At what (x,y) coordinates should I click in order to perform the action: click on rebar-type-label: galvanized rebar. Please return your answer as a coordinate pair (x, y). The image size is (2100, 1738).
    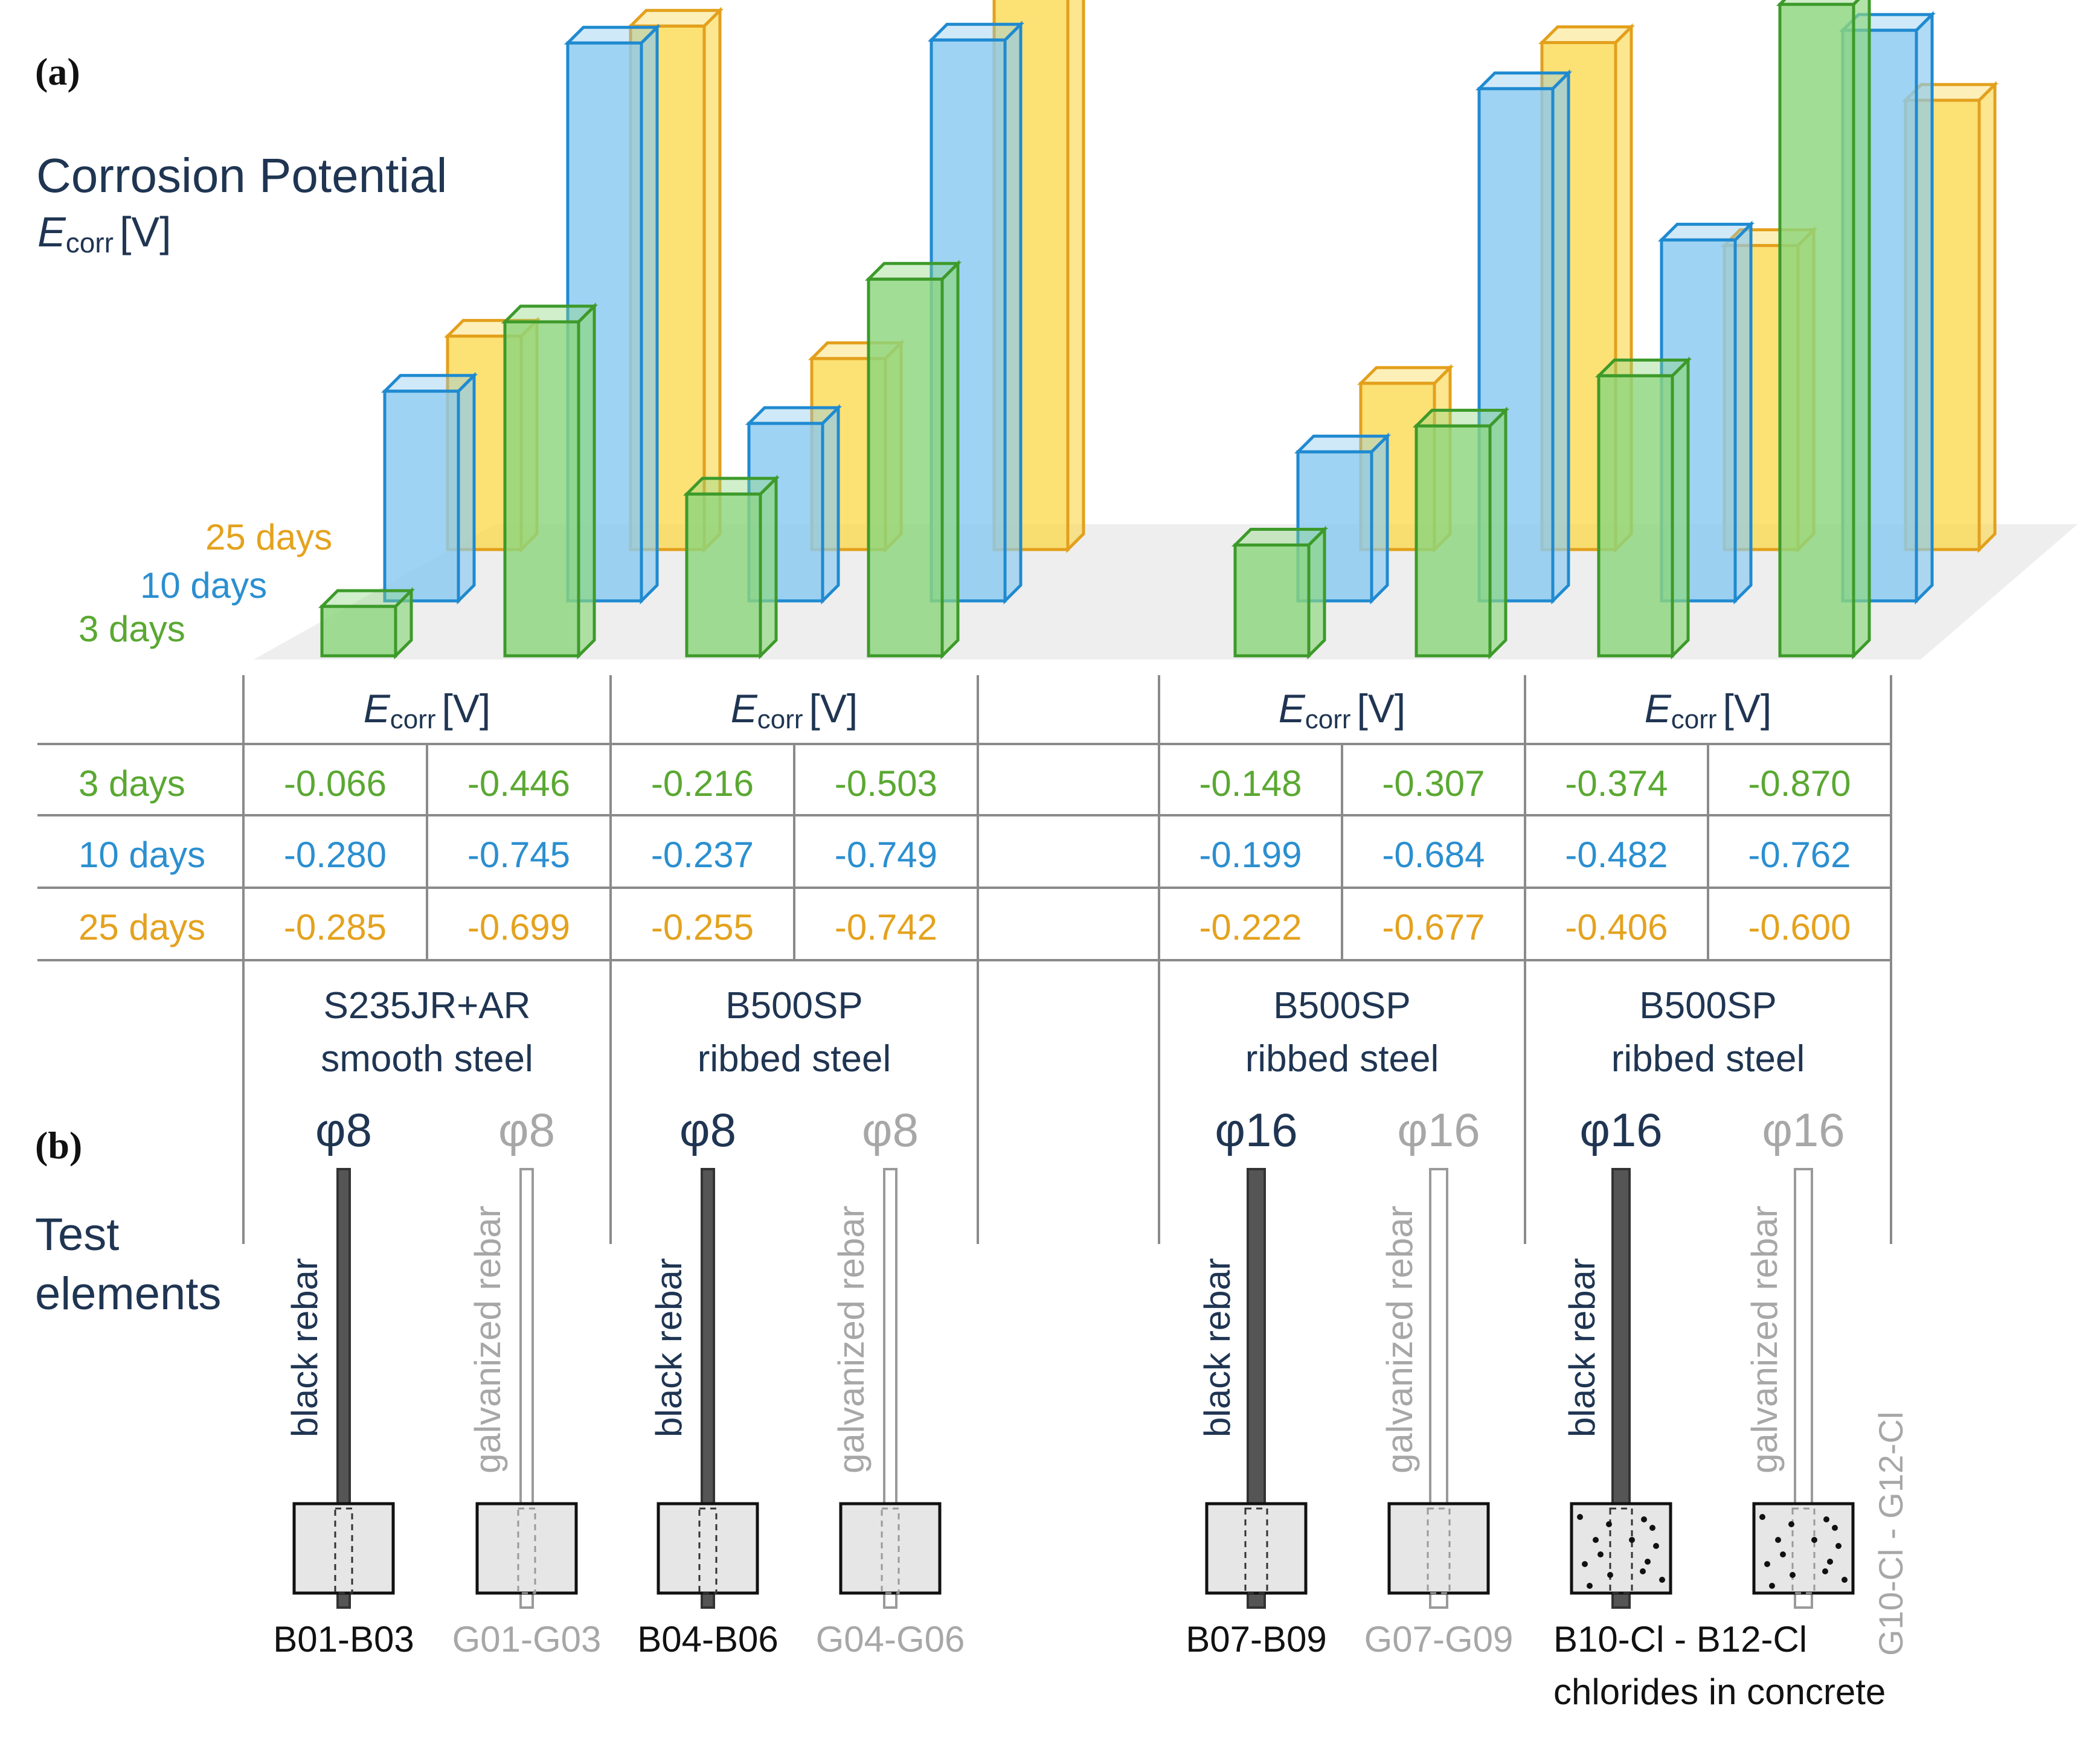
    Looking at the image, I should click on (1399, 1339).